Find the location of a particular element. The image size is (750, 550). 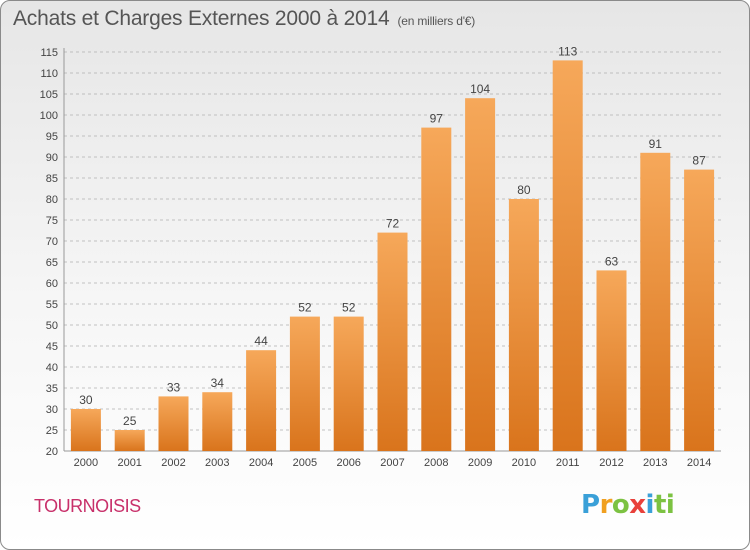

y-tick-label: 95 is located at coordinates (52, 137).